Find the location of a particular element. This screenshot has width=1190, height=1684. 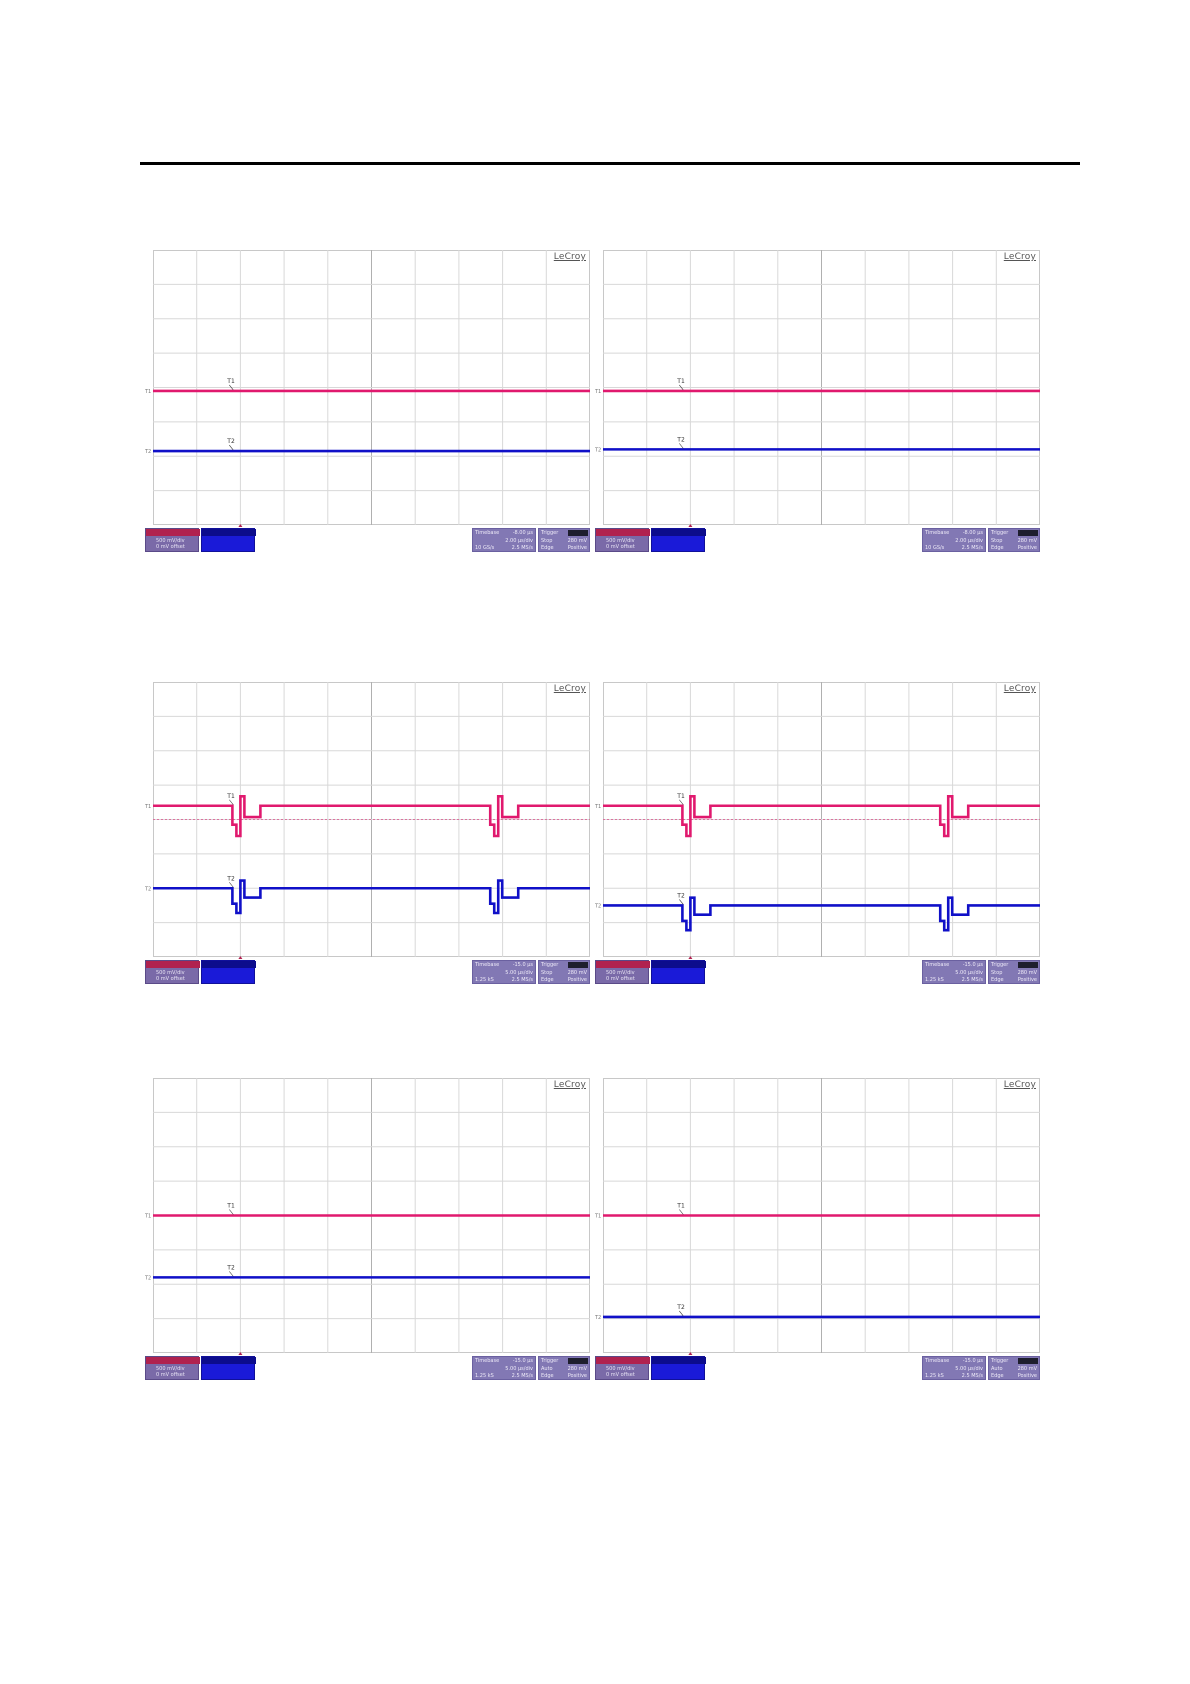

timebase-per-div: 2.00 µs/div is located at coordinates (969, 541).